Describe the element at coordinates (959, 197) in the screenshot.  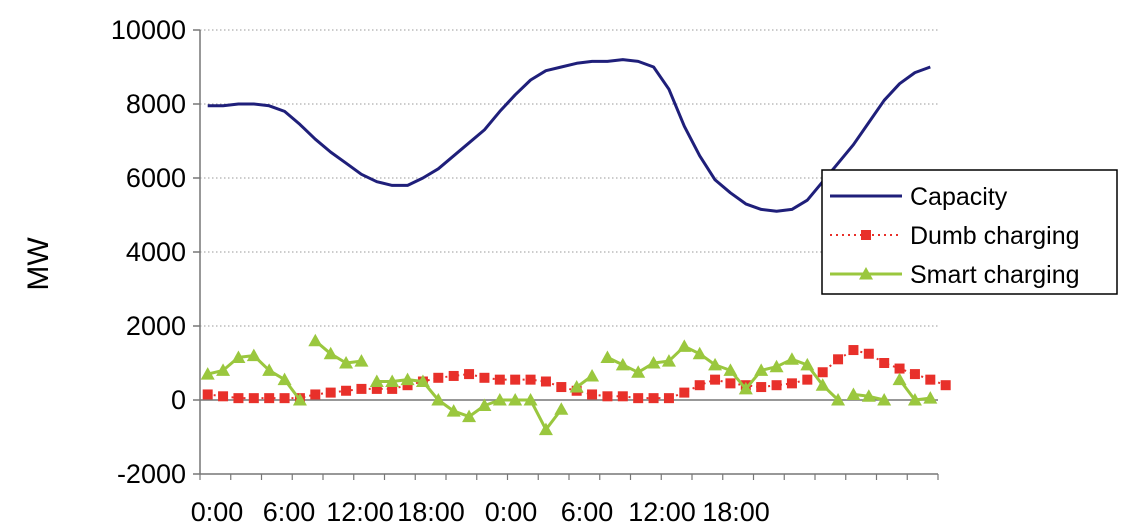
I see `legend-label: Capacity` at that location.